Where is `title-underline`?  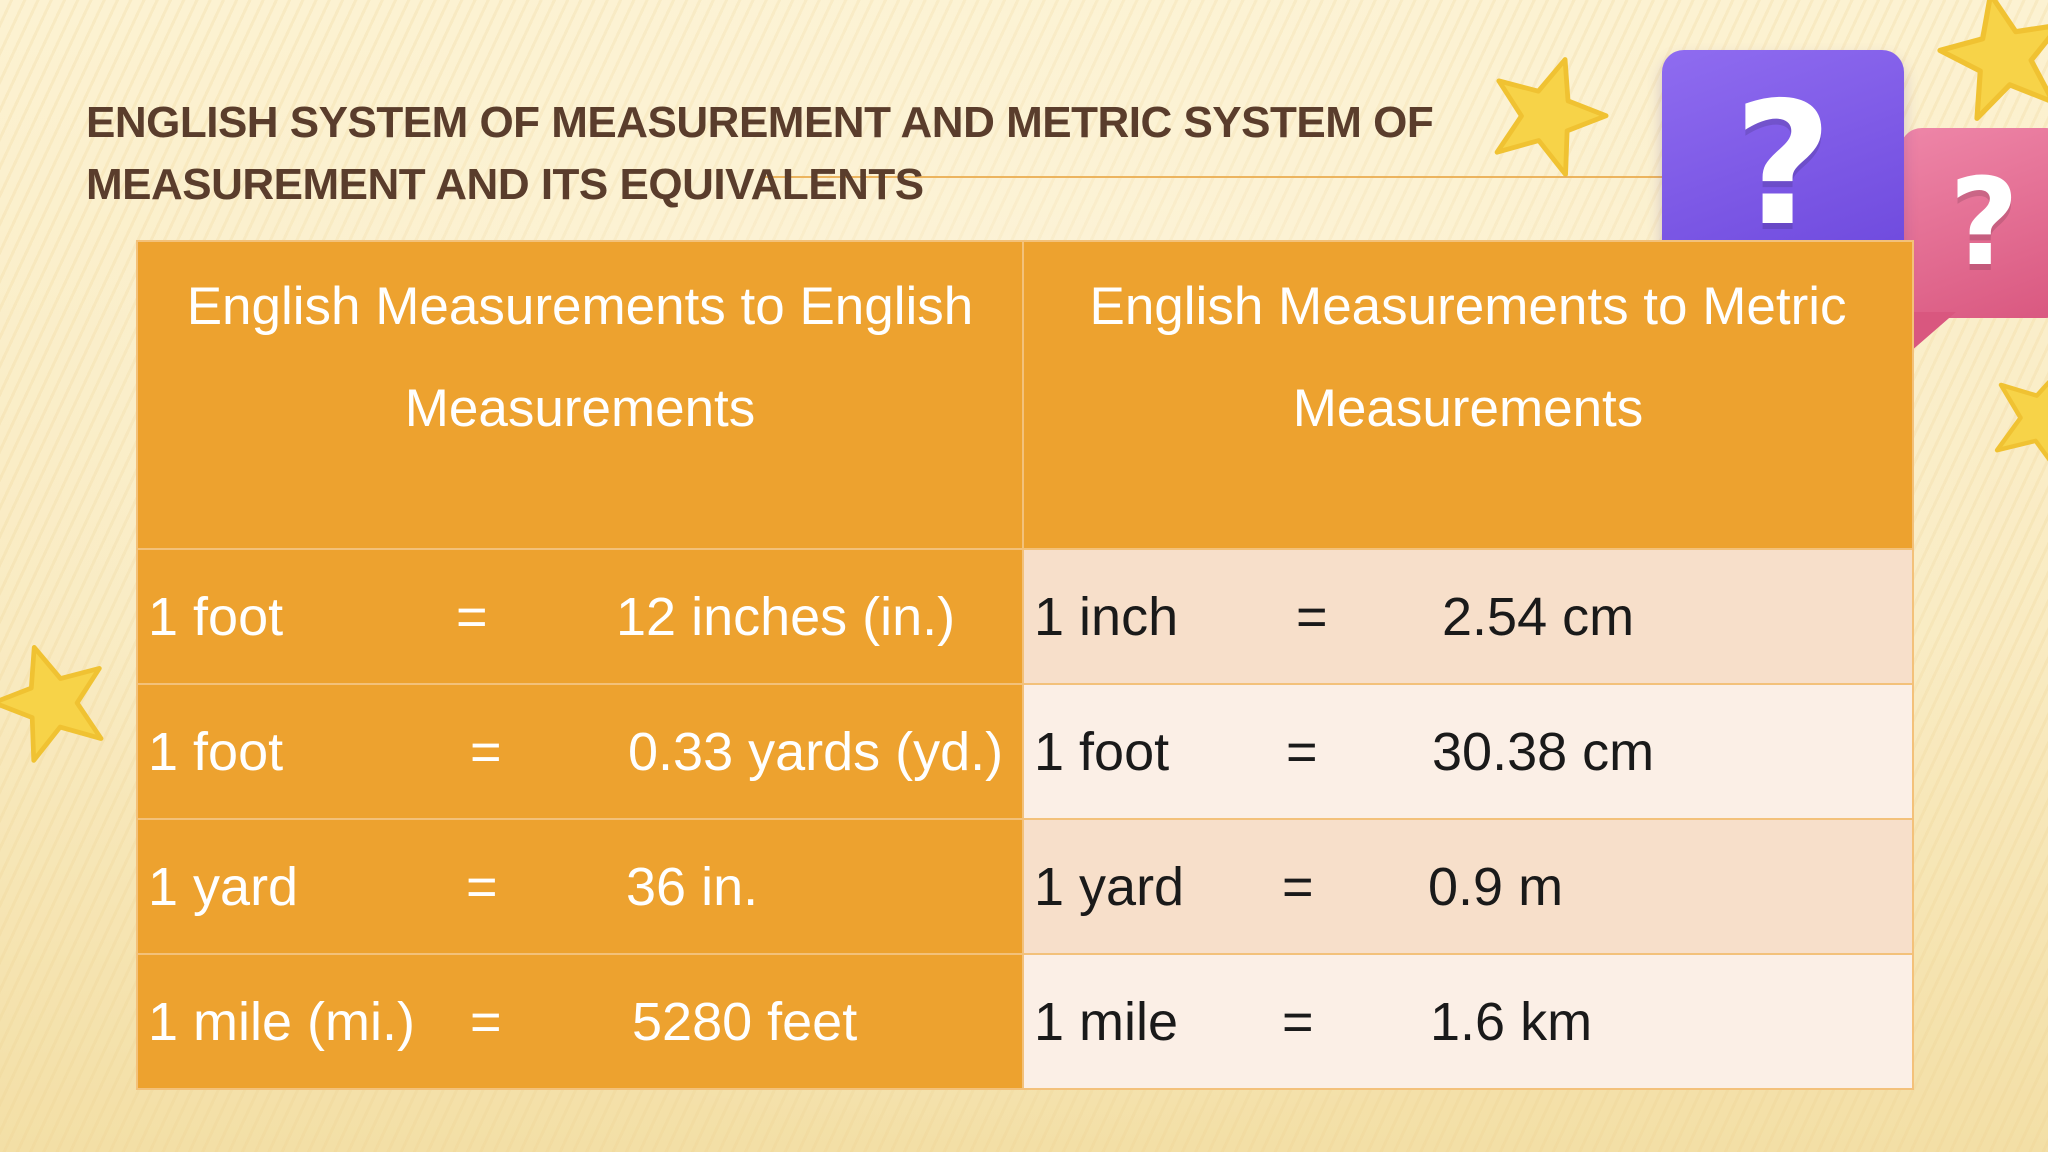
title-underline is located at coordinates (1240, 177).